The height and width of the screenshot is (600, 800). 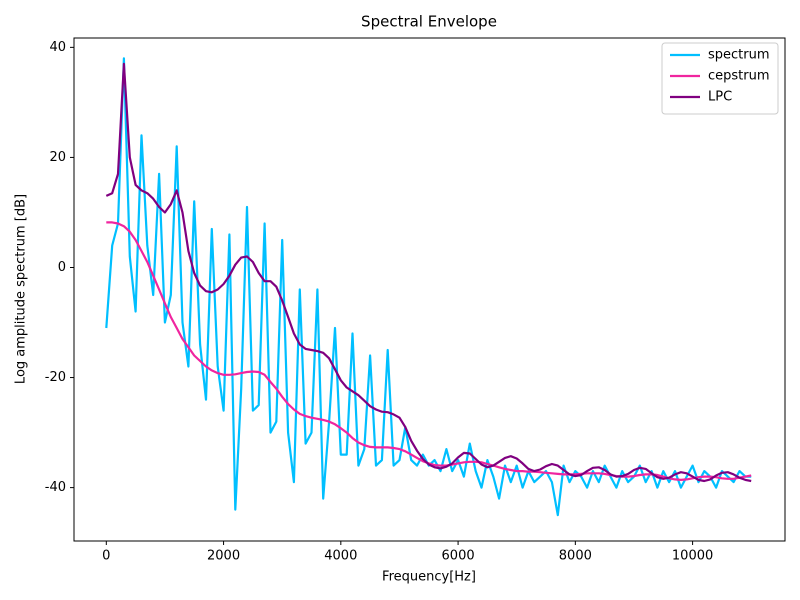 I want to click on legend-label: cepstrum, so click(x=739, y=76).